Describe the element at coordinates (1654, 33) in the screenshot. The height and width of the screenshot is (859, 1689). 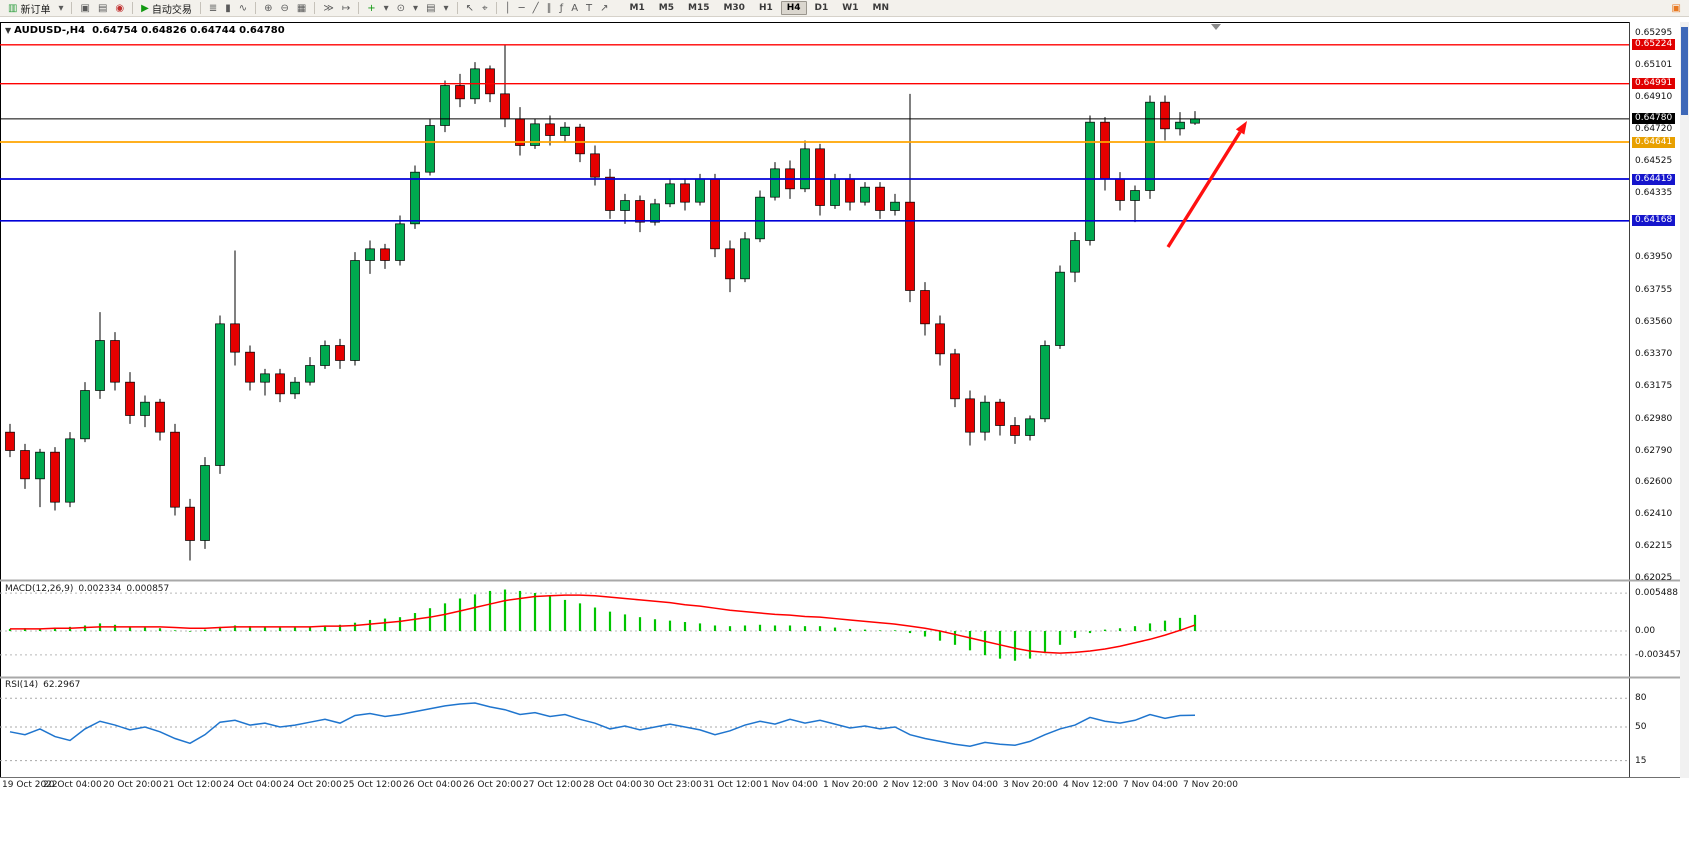
I see `price-label: 0.65295` at that location.